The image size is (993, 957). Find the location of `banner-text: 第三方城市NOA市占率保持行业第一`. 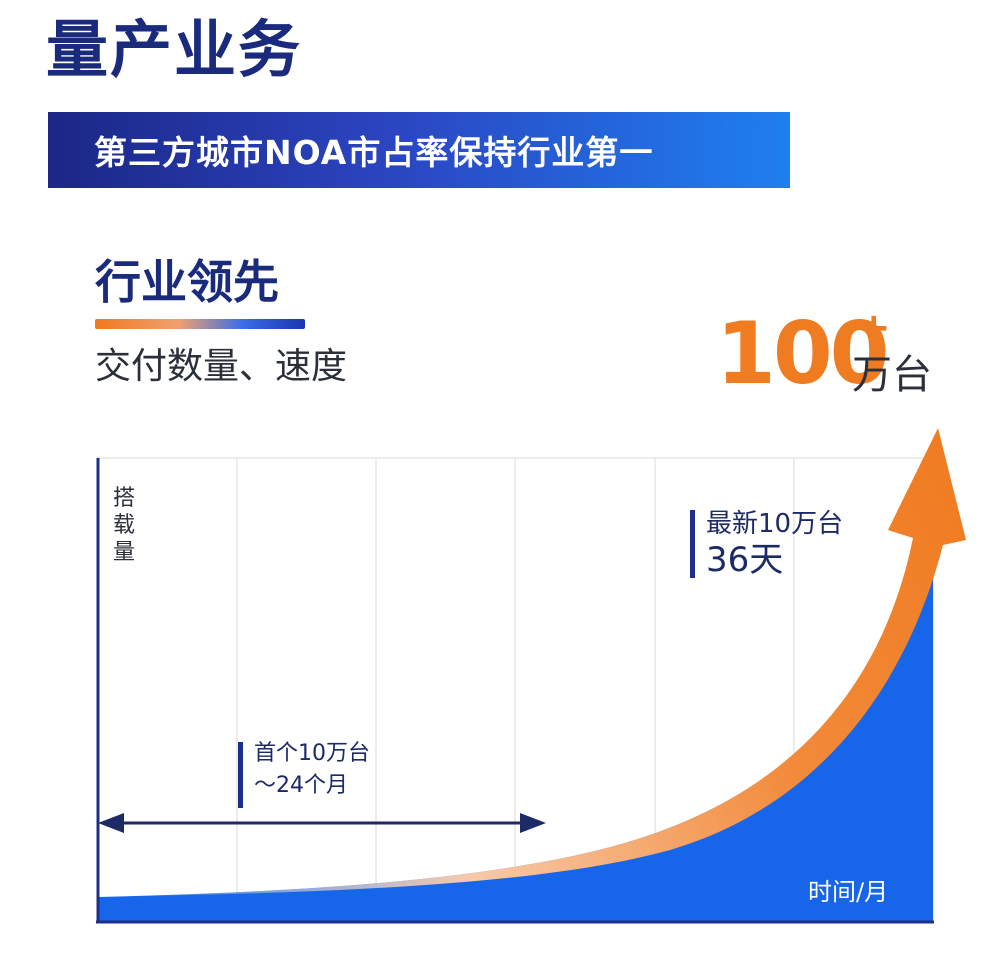

banner-text: 第三方城市NOA市占率保持行业第一 is located at coordinates (374, 152).